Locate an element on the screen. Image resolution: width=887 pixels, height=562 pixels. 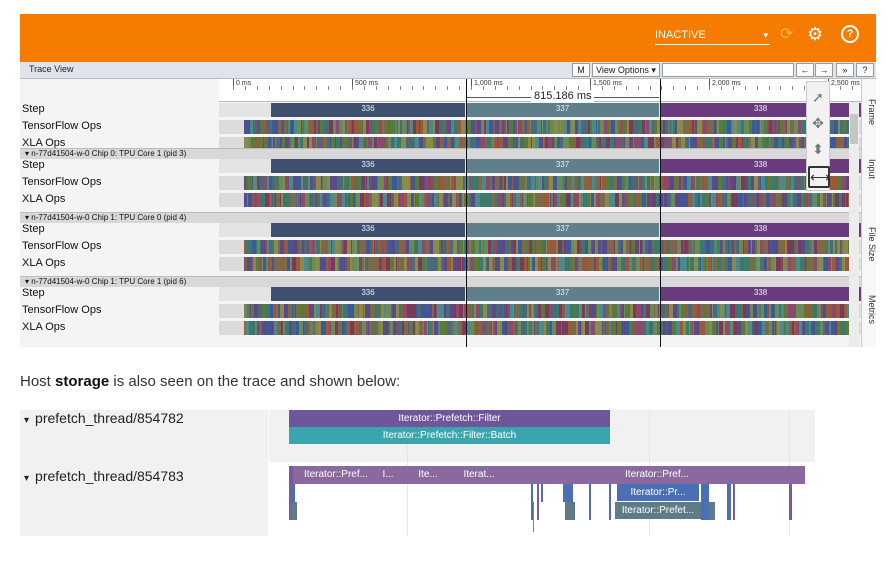
trace-search-input is located at coordinates (728, 70).